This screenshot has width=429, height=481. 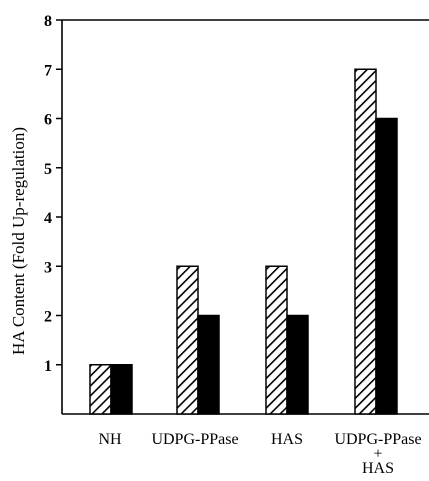 What do you see at coordinates (53, 194) in the screenshot?
I see `y-axis-ticks: 1 2 3 4 5 6 7 8` at bounding box center [53, 194].